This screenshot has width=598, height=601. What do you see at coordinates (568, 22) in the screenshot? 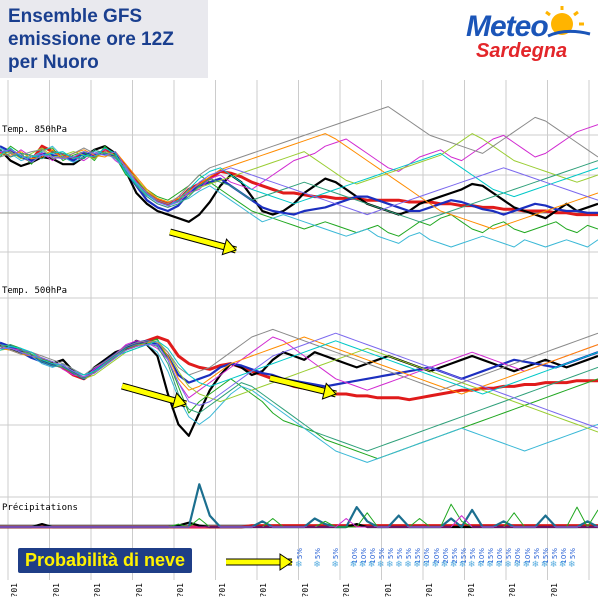
I see `sun-icon` at bounding box center [568, 22].